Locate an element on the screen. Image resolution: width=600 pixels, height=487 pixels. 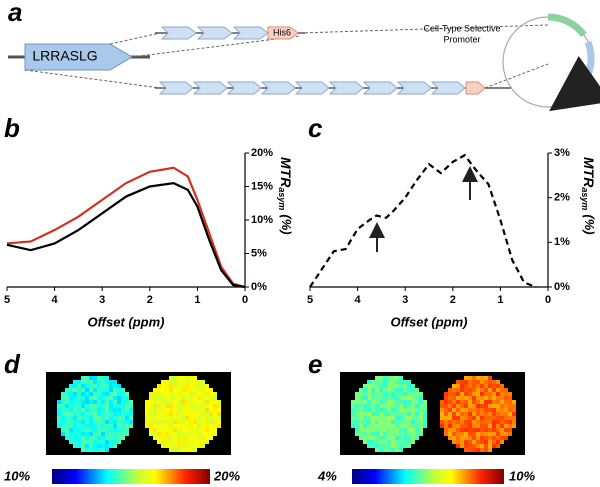
y-tick-label: 20% is located at coordinates (262, 153).